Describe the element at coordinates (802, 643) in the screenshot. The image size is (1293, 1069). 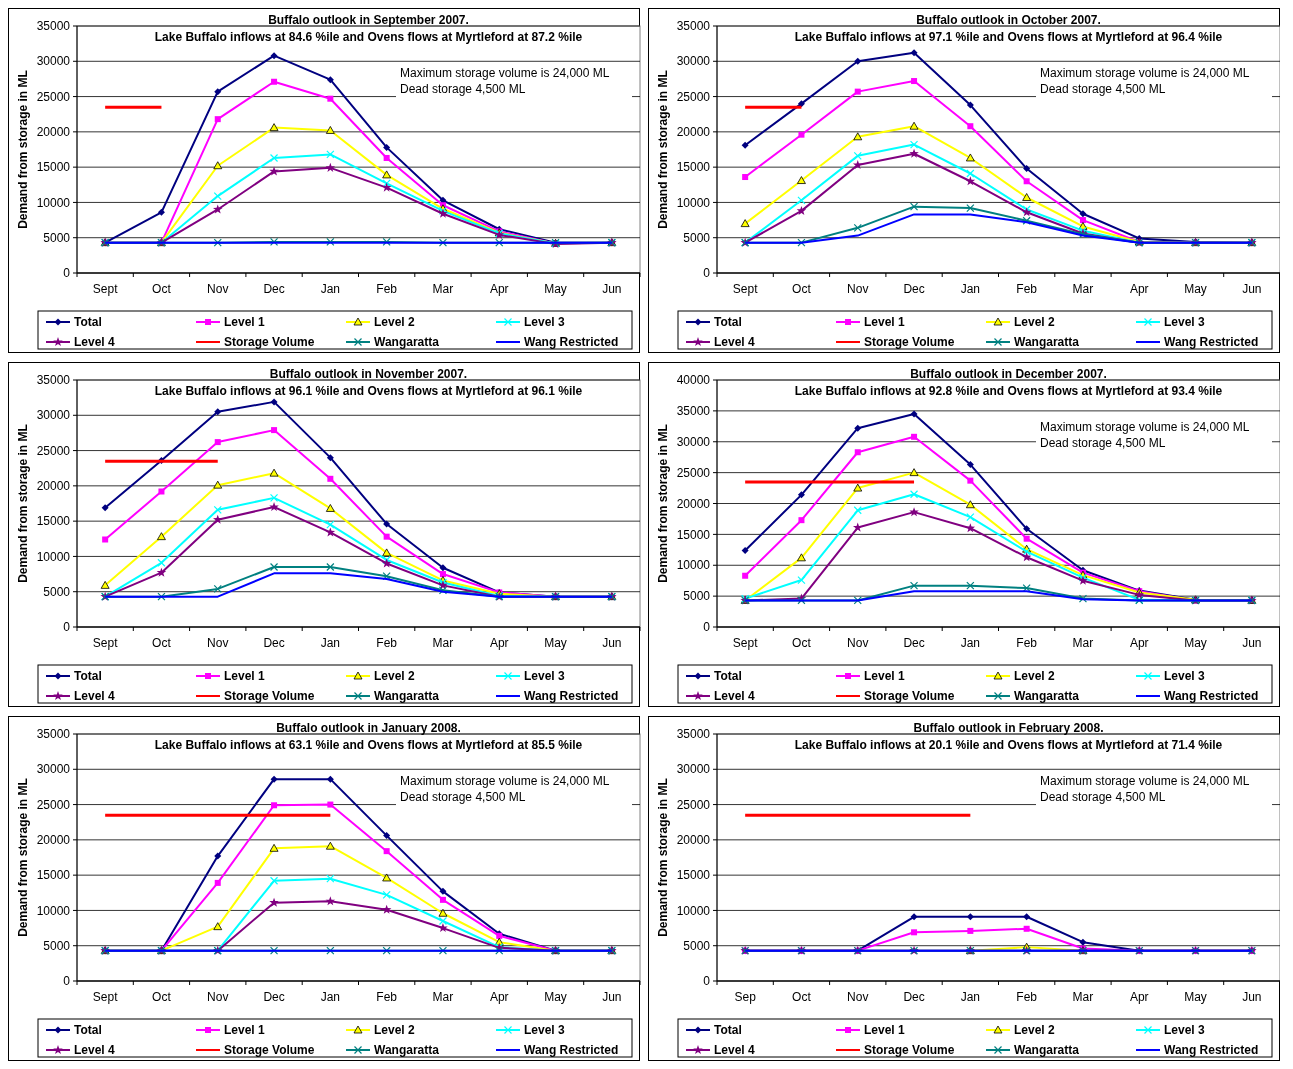
I see `x-tick-label: Oct` at that location.